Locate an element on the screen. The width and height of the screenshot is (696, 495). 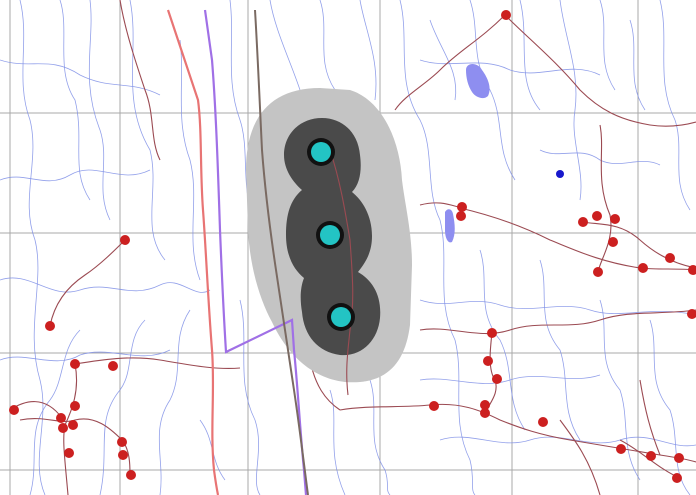
boundary-red-line is located at coordinates (193, 252).